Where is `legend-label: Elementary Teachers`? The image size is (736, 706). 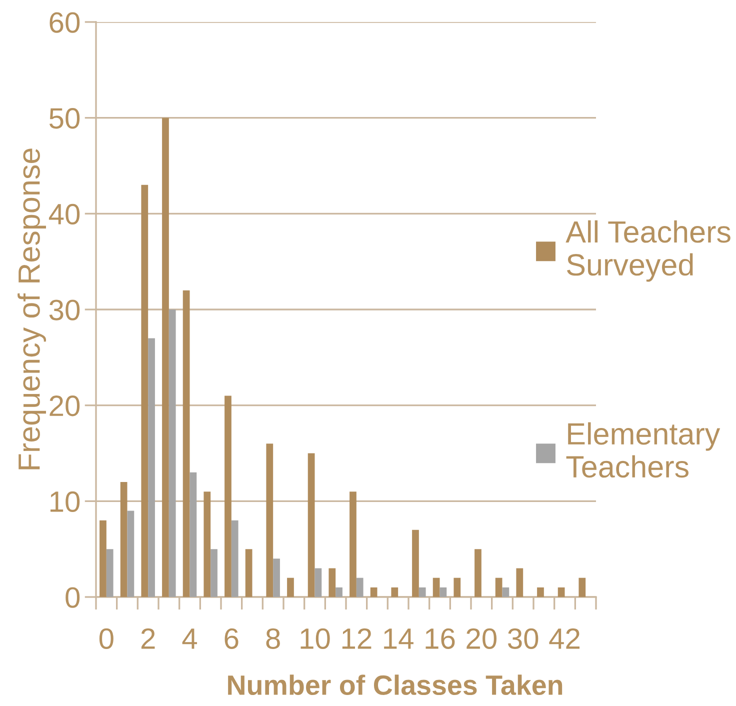
legend-label: Elementary Teachers is located at coordinates (643, 450).